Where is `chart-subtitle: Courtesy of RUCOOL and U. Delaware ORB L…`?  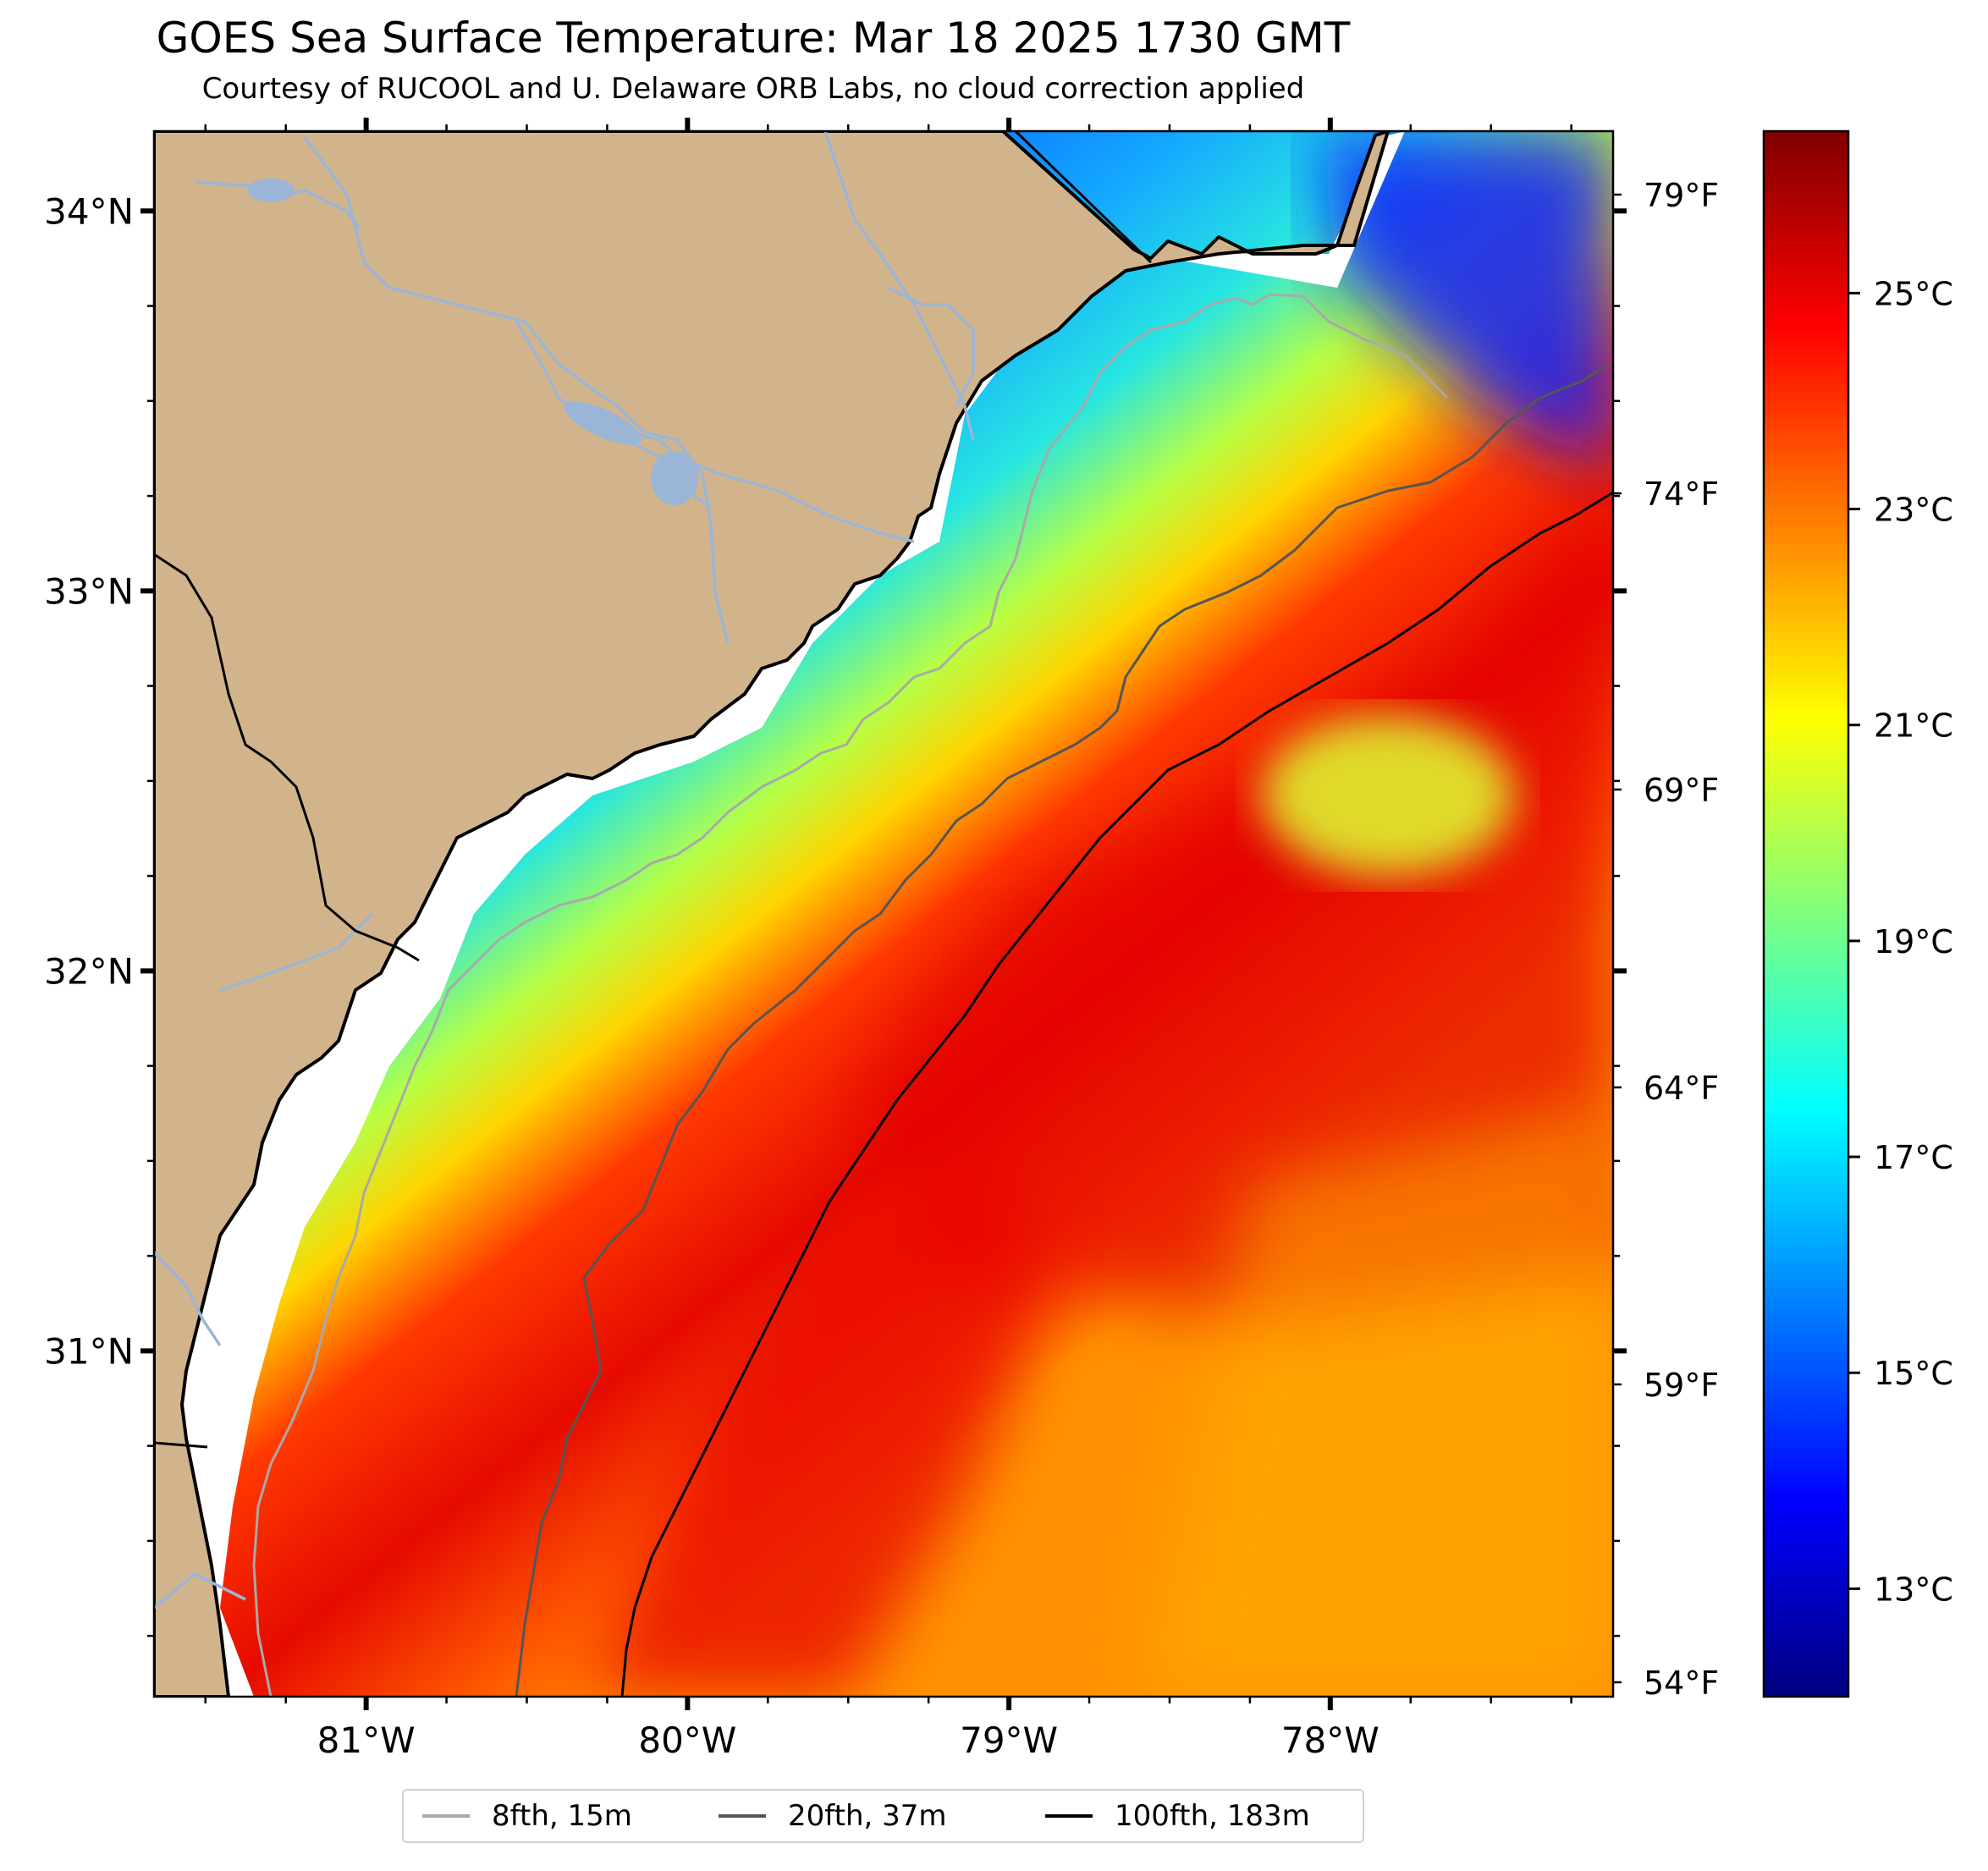 chart-subtitle: Courtesy of RUCOOL and U. Delaware ORB L… is located at coordinates (753, 89).